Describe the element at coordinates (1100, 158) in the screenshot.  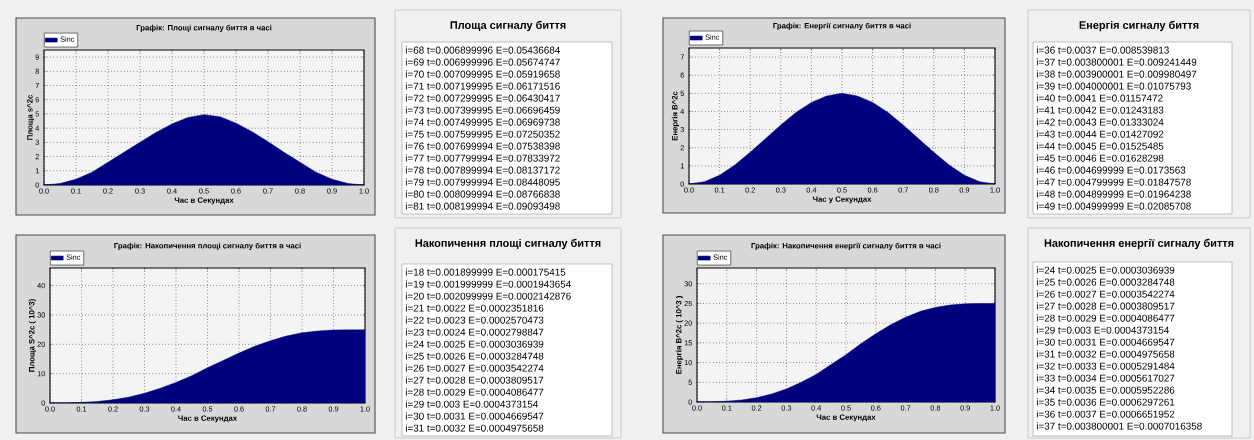
I see `text: i=45 t=0.0046 E=0.01628298` at that location.